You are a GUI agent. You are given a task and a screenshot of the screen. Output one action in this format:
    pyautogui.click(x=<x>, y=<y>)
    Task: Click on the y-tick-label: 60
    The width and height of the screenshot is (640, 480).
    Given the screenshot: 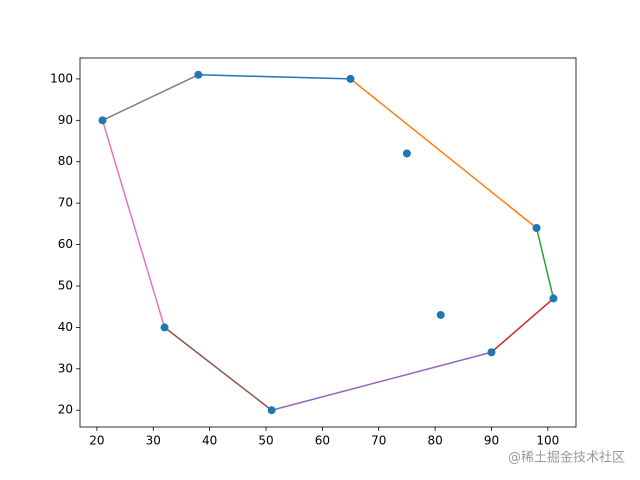 What is the action you would take?
    pyautogui.click(x=65, y=244)
    